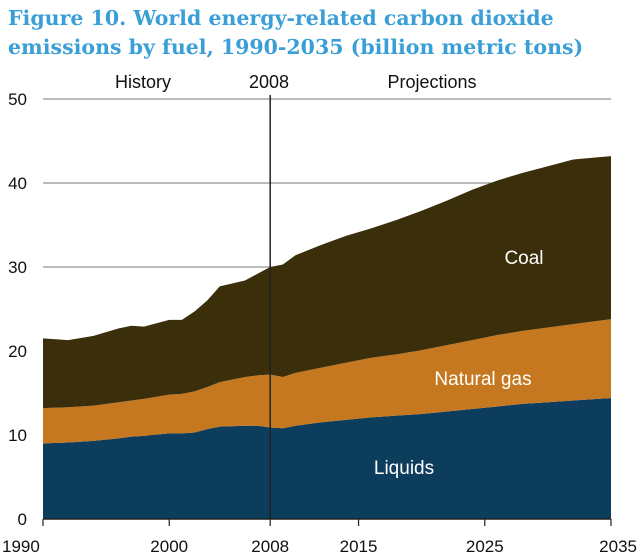 This screenshot has height=560, width=640. Describe the element at coordinates (270, 546) in the screenshot. I see `x-tick-label-2008: 2008` at that location.